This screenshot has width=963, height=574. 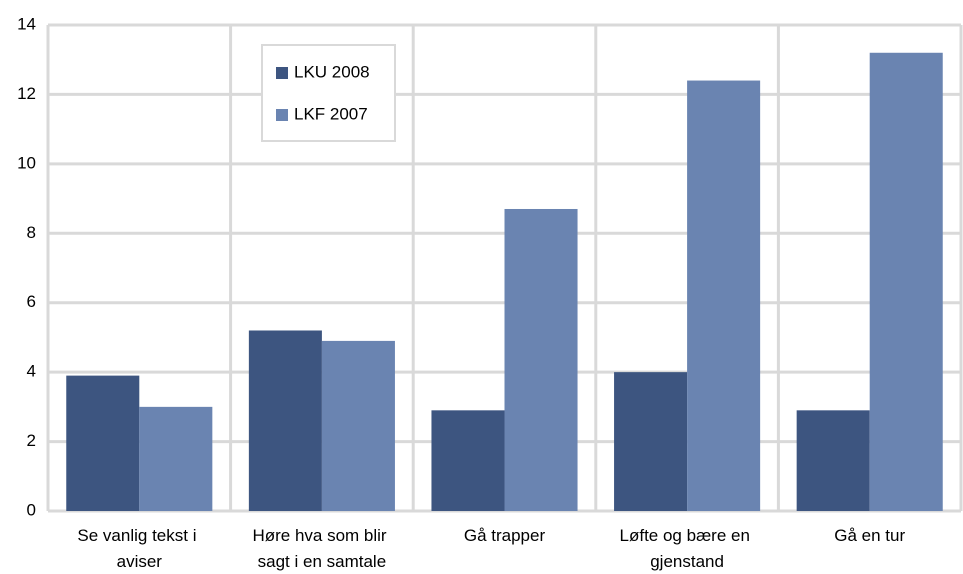 What do you see at coordinates (31, 371) in the screenshot?
I see `y-tick-label: 4` at bounding box center [31, 371].